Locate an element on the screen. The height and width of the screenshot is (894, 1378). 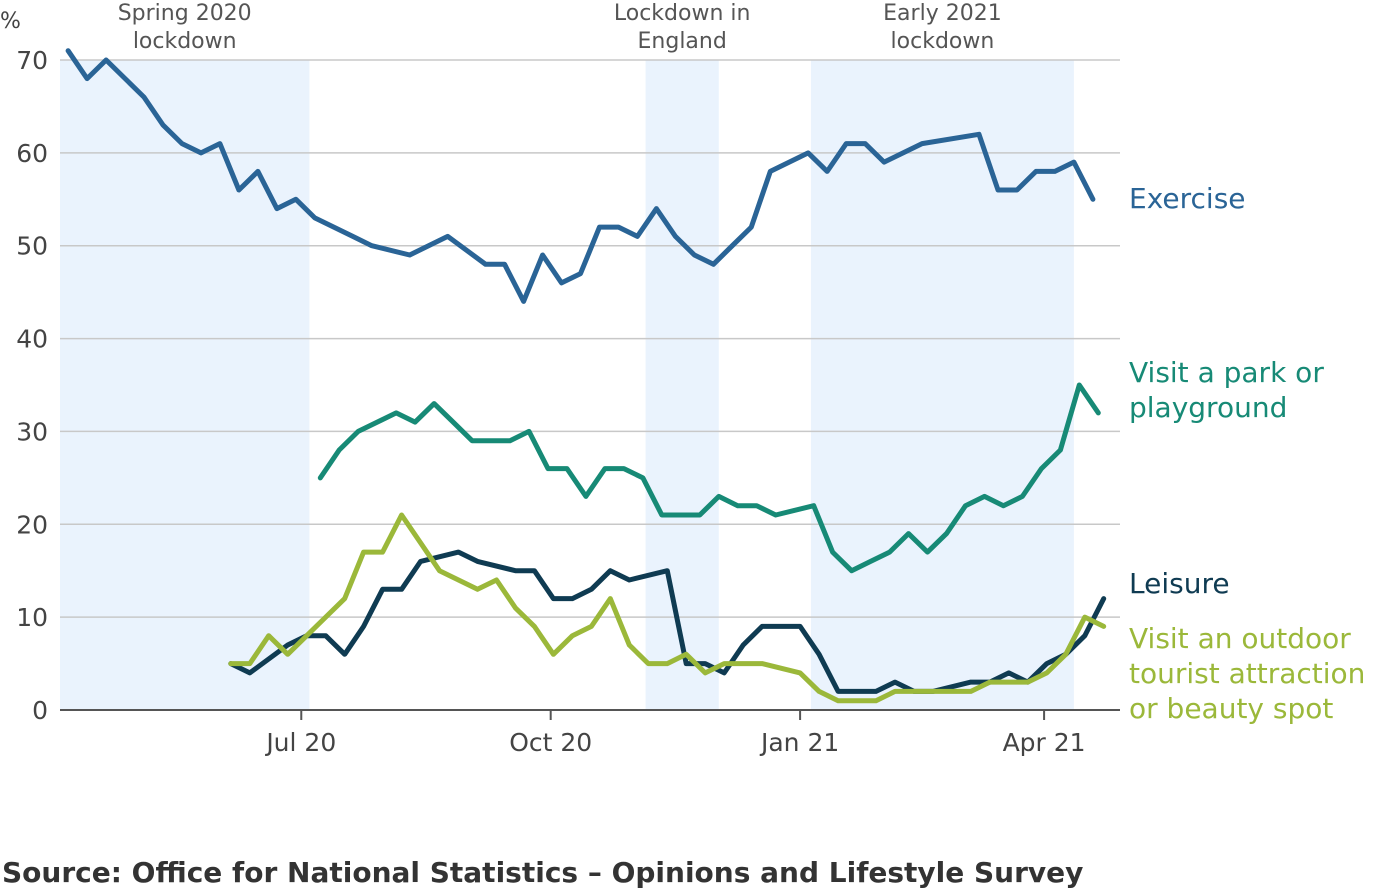
series-label-visit-a-park-or-playground-line-1: Visit a park or is located at coordinates (1226, 372).